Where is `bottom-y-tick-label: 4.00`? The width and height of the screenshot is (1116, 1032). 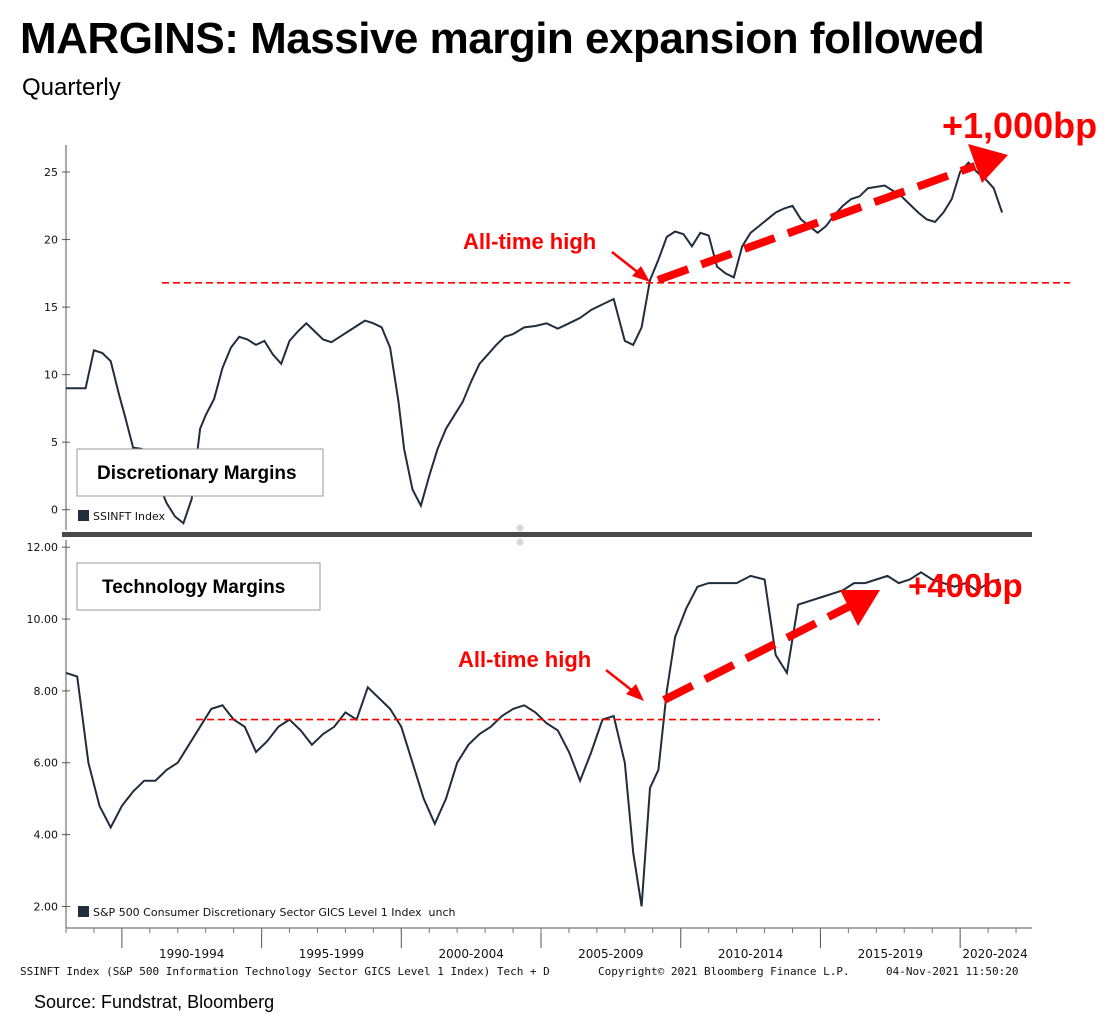
bottom-y-tick-label: 4.00 is located at coordinates (46, 835).